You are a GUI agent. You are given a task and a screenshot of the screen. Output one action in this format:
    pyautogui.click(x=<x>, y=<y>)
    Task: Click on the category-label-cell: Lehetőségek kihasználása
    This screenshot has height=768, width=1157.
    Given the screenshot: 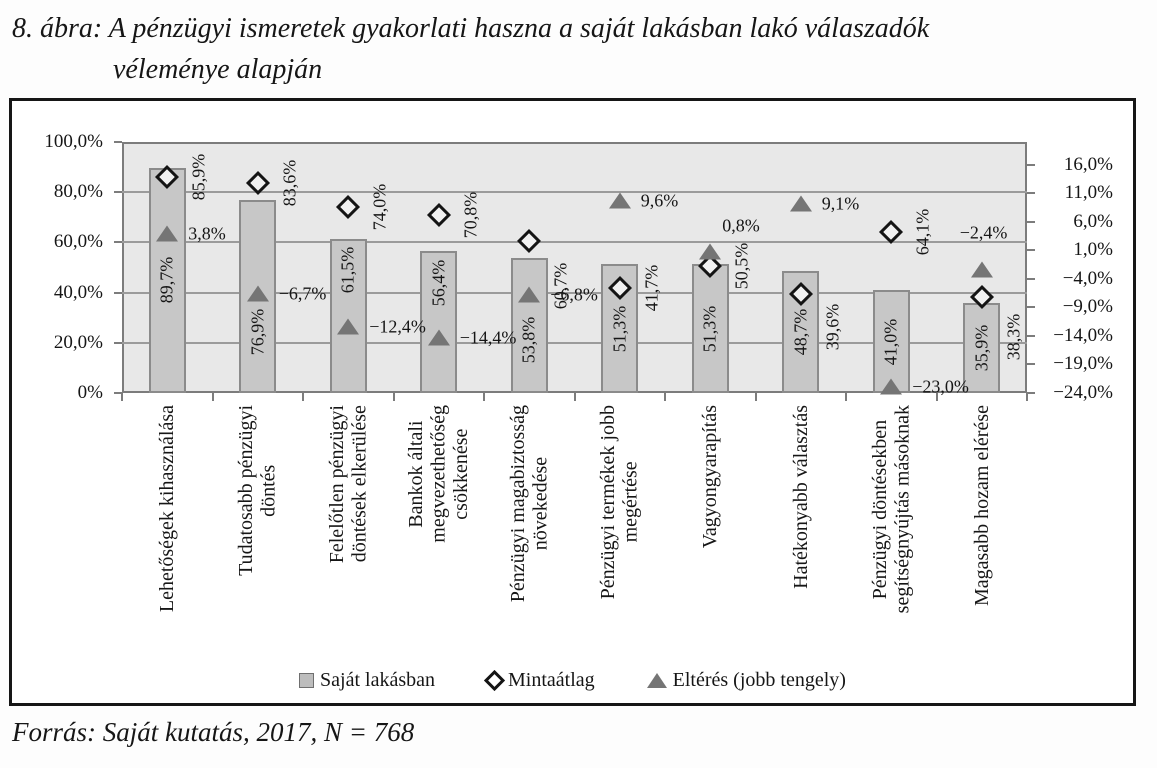 What is the action you would take?
    pyautogui.click(x=167, y=530)
    